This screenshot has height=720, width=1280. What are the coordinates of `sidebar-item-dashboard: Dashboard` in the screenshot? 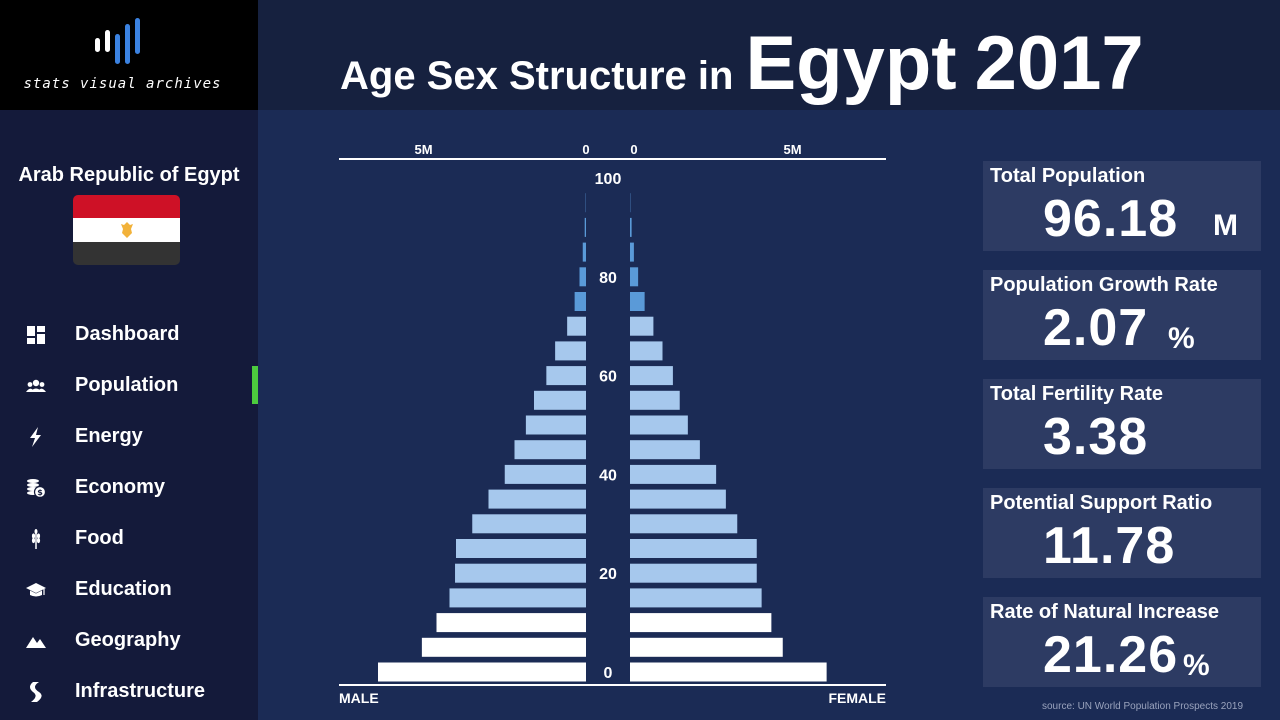 It's located at (129, 335).